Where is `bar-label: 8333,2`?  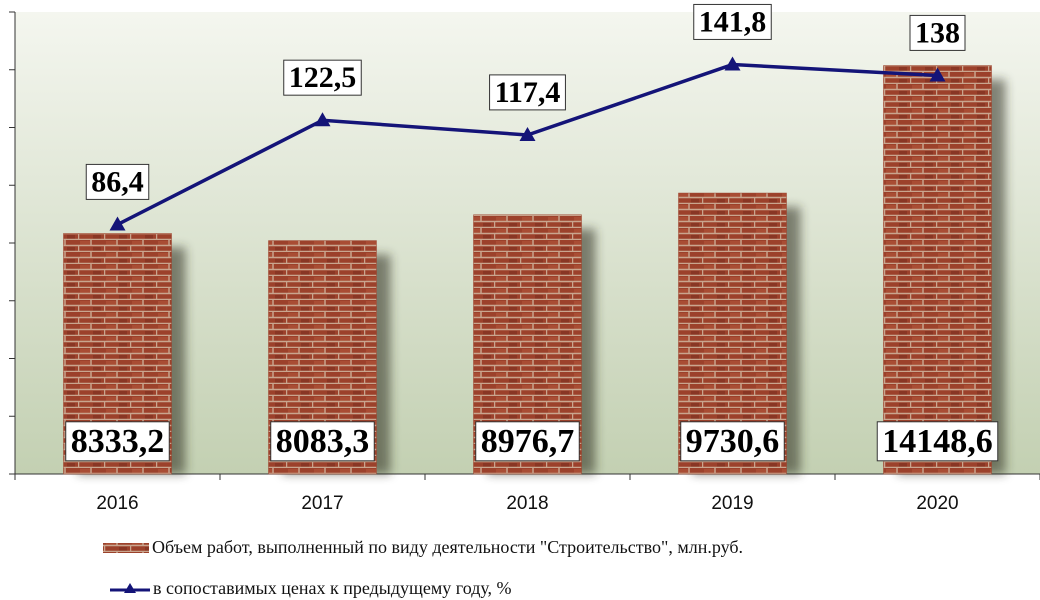 bar-label: 8333,2 is located at coordinates (118, 441).